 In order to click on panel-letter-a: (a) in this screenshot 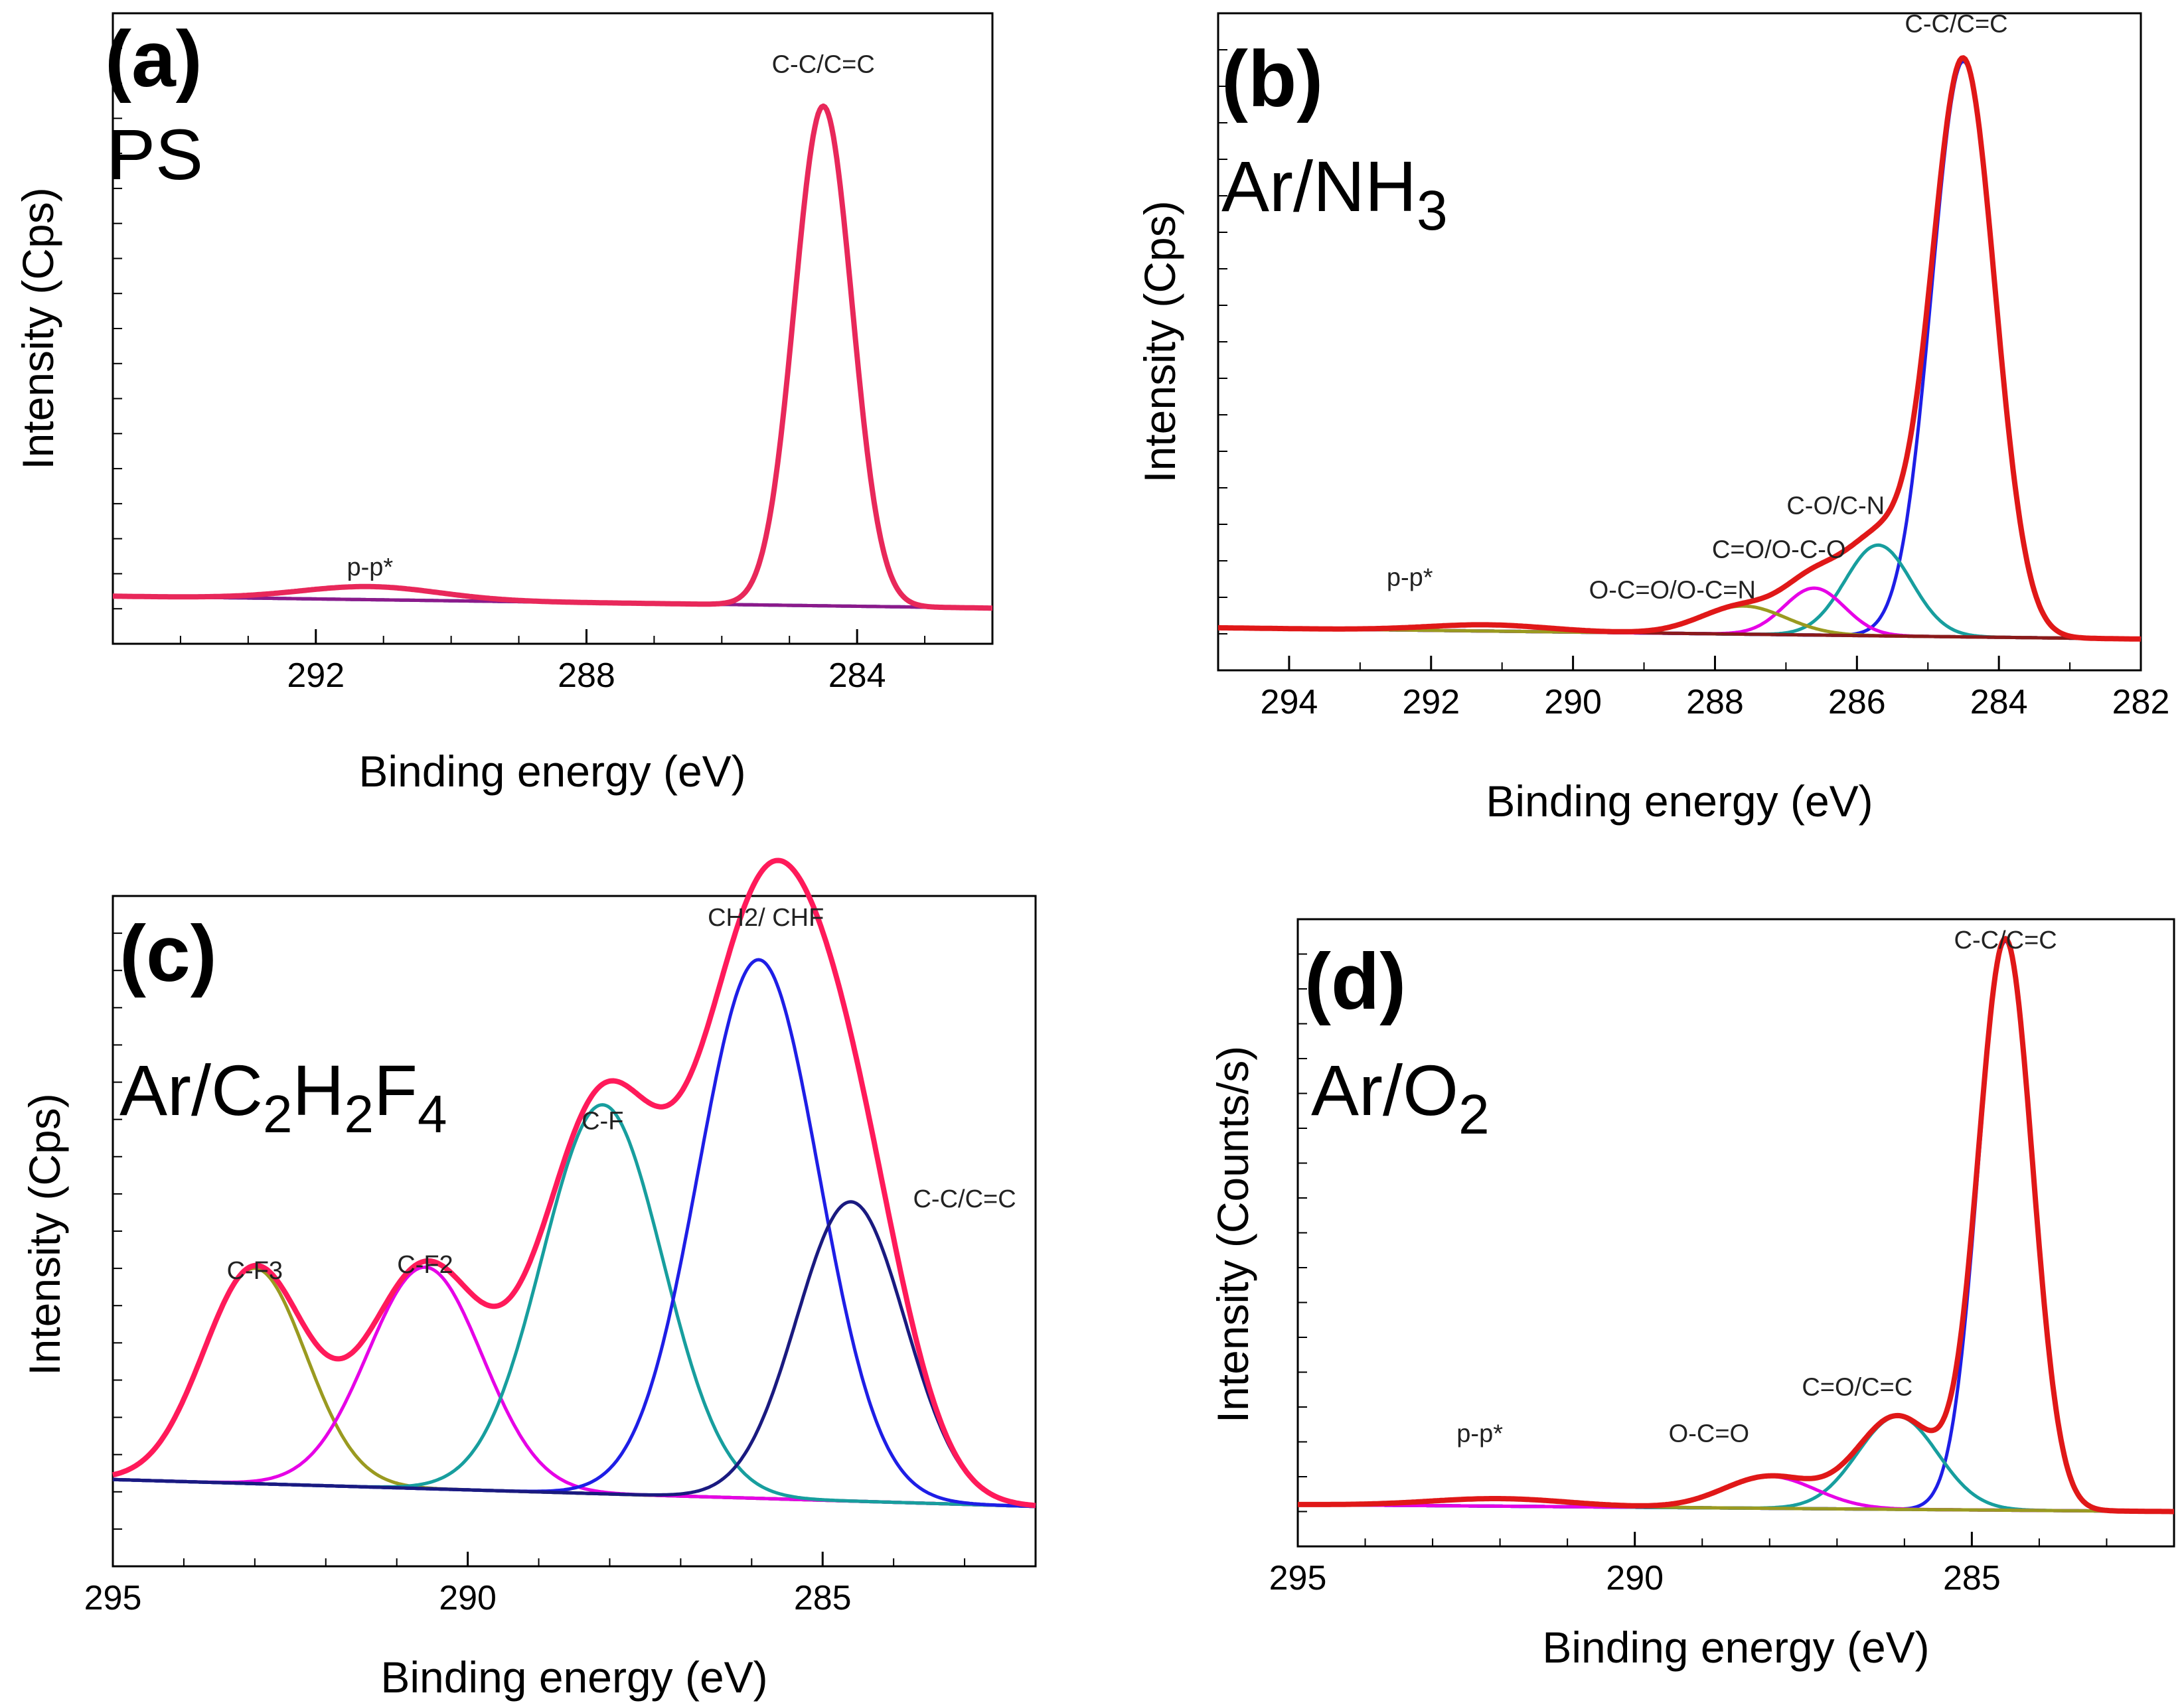, I will do `click(153, 60)`.